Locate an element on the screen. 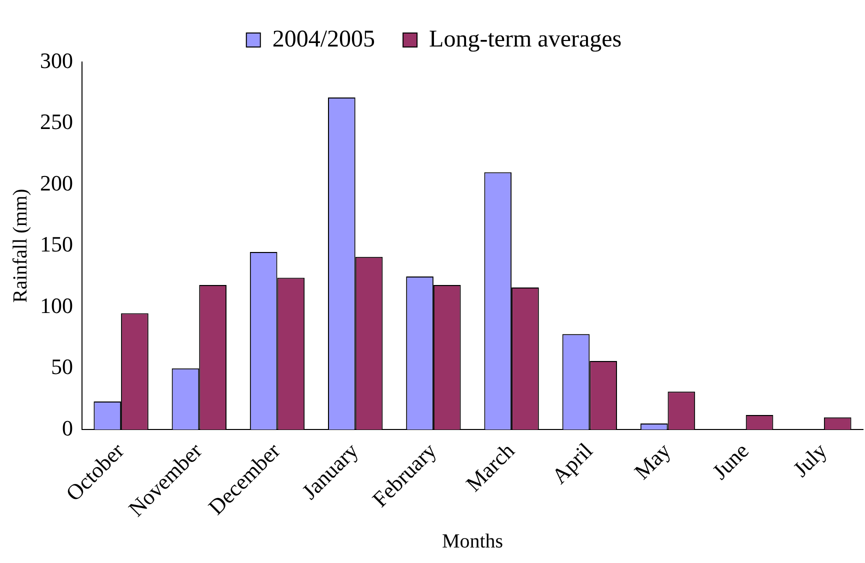  legend-label: Long-term averages is located at coordinates (525, 39).